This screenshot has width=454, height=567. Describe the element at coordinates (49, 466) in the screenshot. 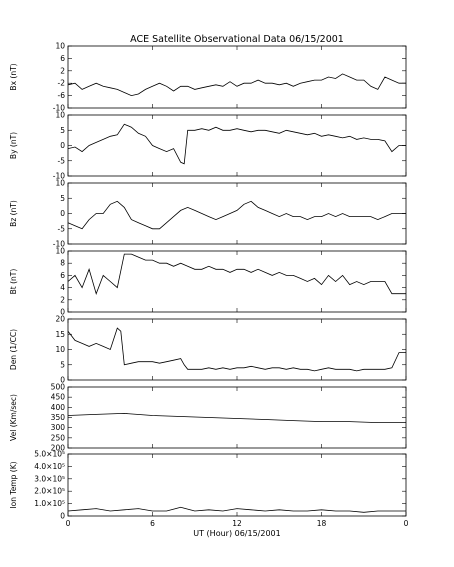

I see `y-tick-label-temp: 4.0×10⁵` at that location.